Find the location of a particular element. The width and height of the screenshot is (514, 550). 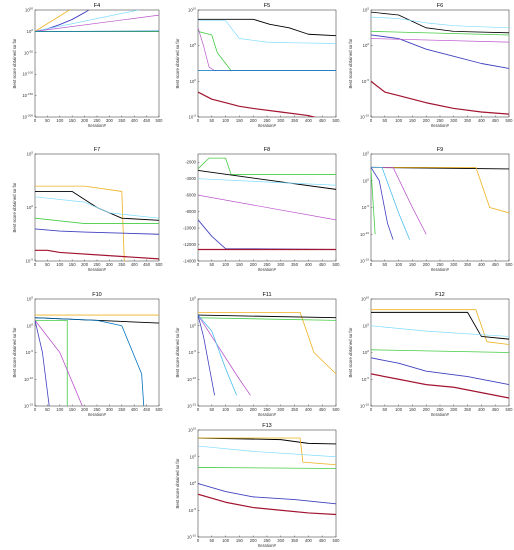

y-tick-label: -6000 is located at coordinates (190, 195).